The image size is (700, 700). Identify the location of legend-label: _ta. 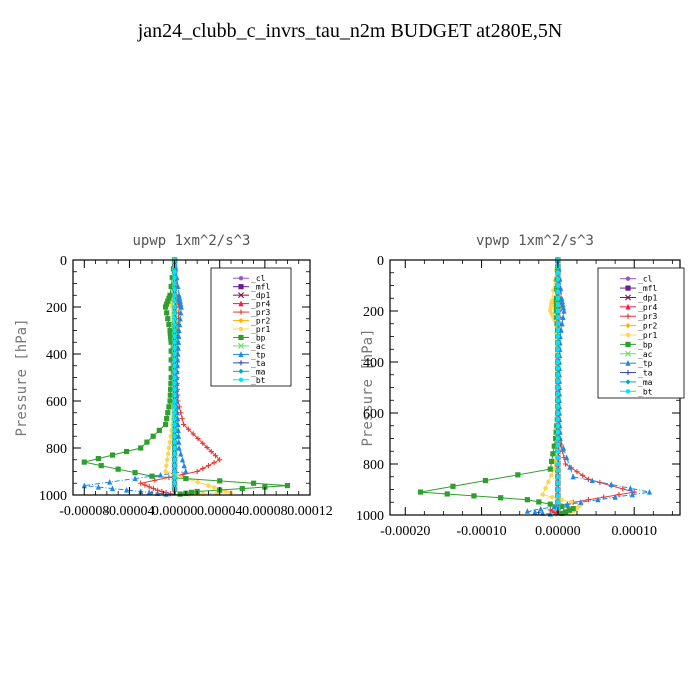
(258, 363).